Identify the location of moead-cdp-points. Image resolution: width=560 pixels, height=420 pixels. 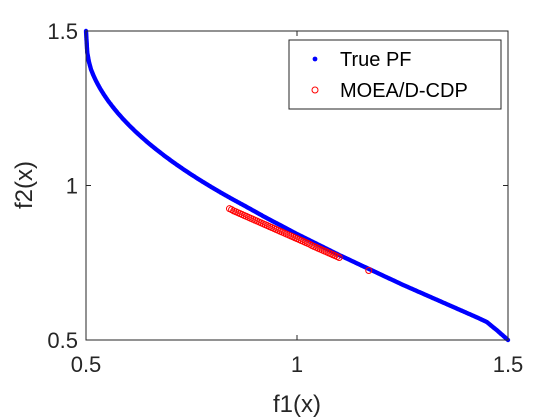
(299, 239).